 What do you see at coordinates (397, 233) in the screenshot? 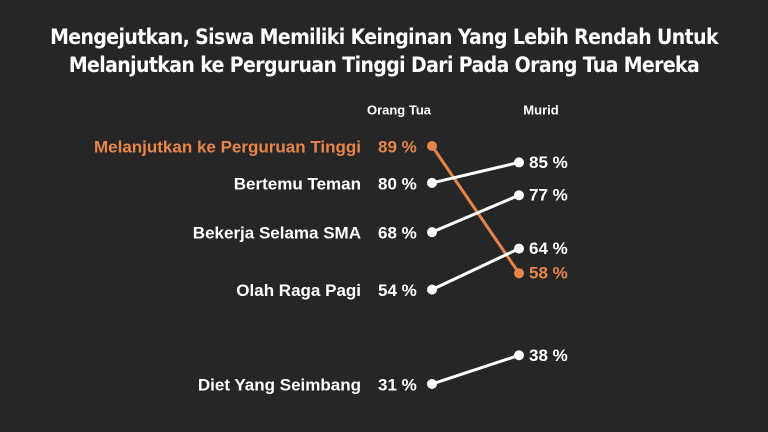
I see `value-label: 68 %` at bounding box center [397, 233].